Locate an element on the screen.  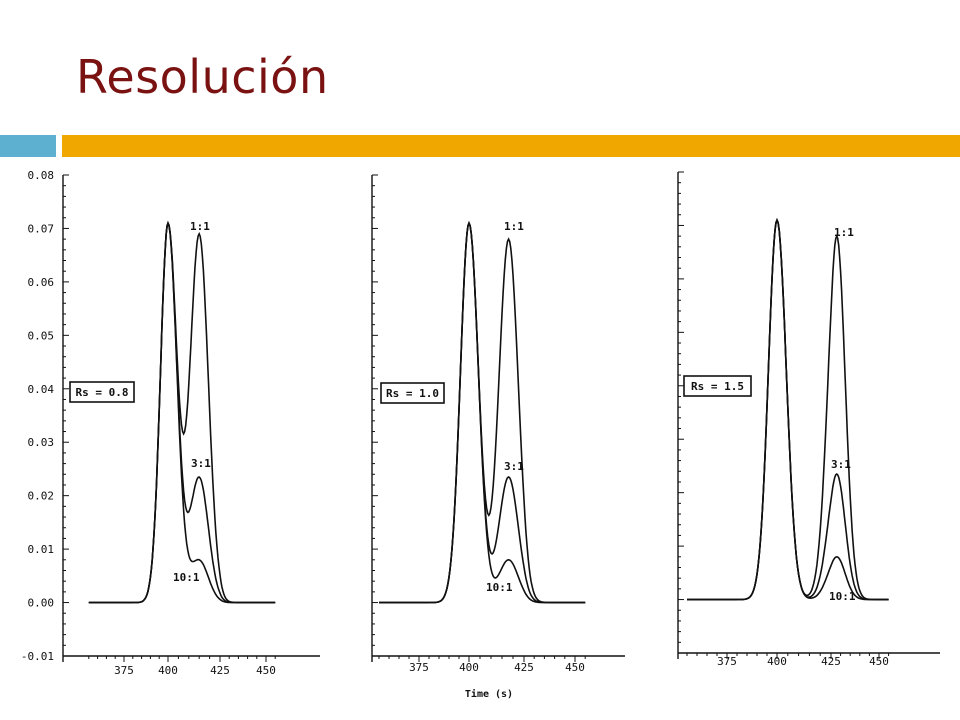
resolution-annotation: Rs = 1.0 is located at coordinates (412, 393).